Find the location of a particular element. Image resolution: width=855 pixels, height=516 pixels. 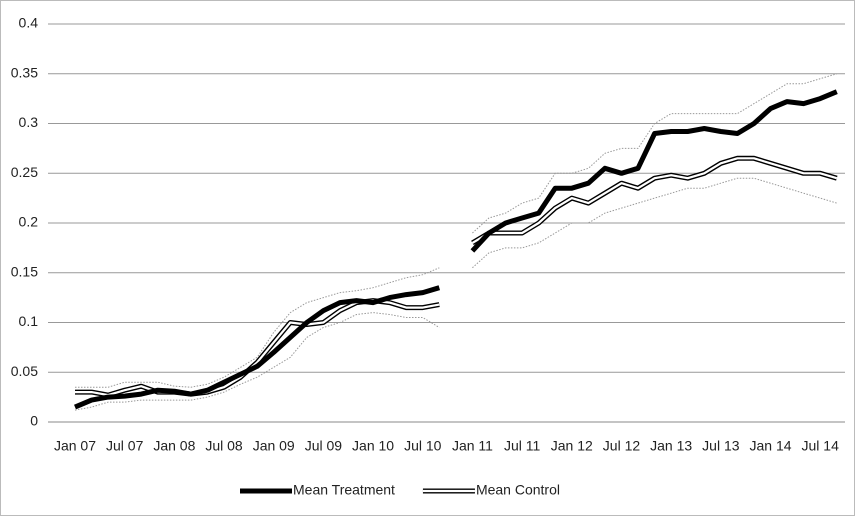

y-tick-label: 0.05 is located at coordinates (24, 371).